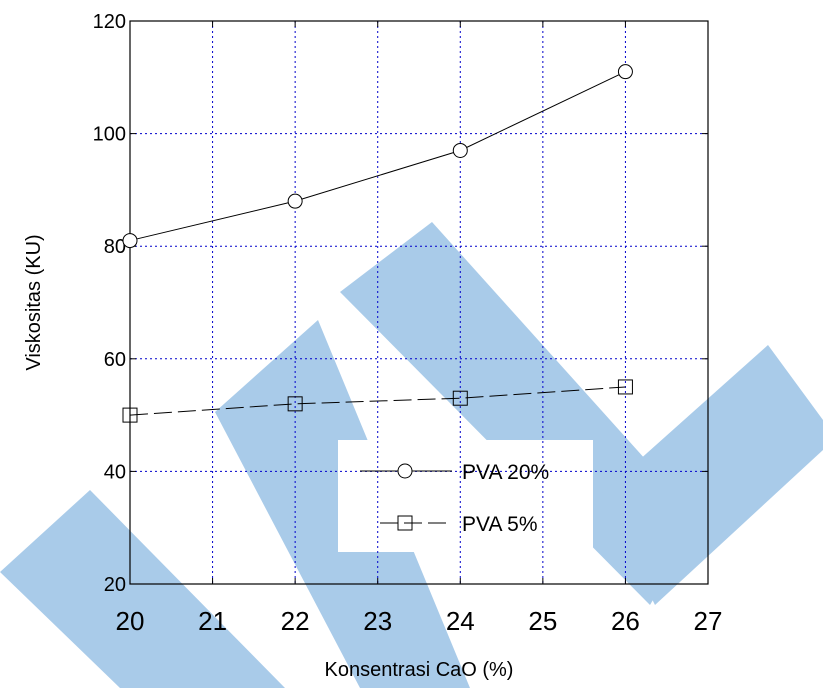  Describe the element at coordinates (625, 621) in the screenshot. I see `x-tick-label: 26` at that location.